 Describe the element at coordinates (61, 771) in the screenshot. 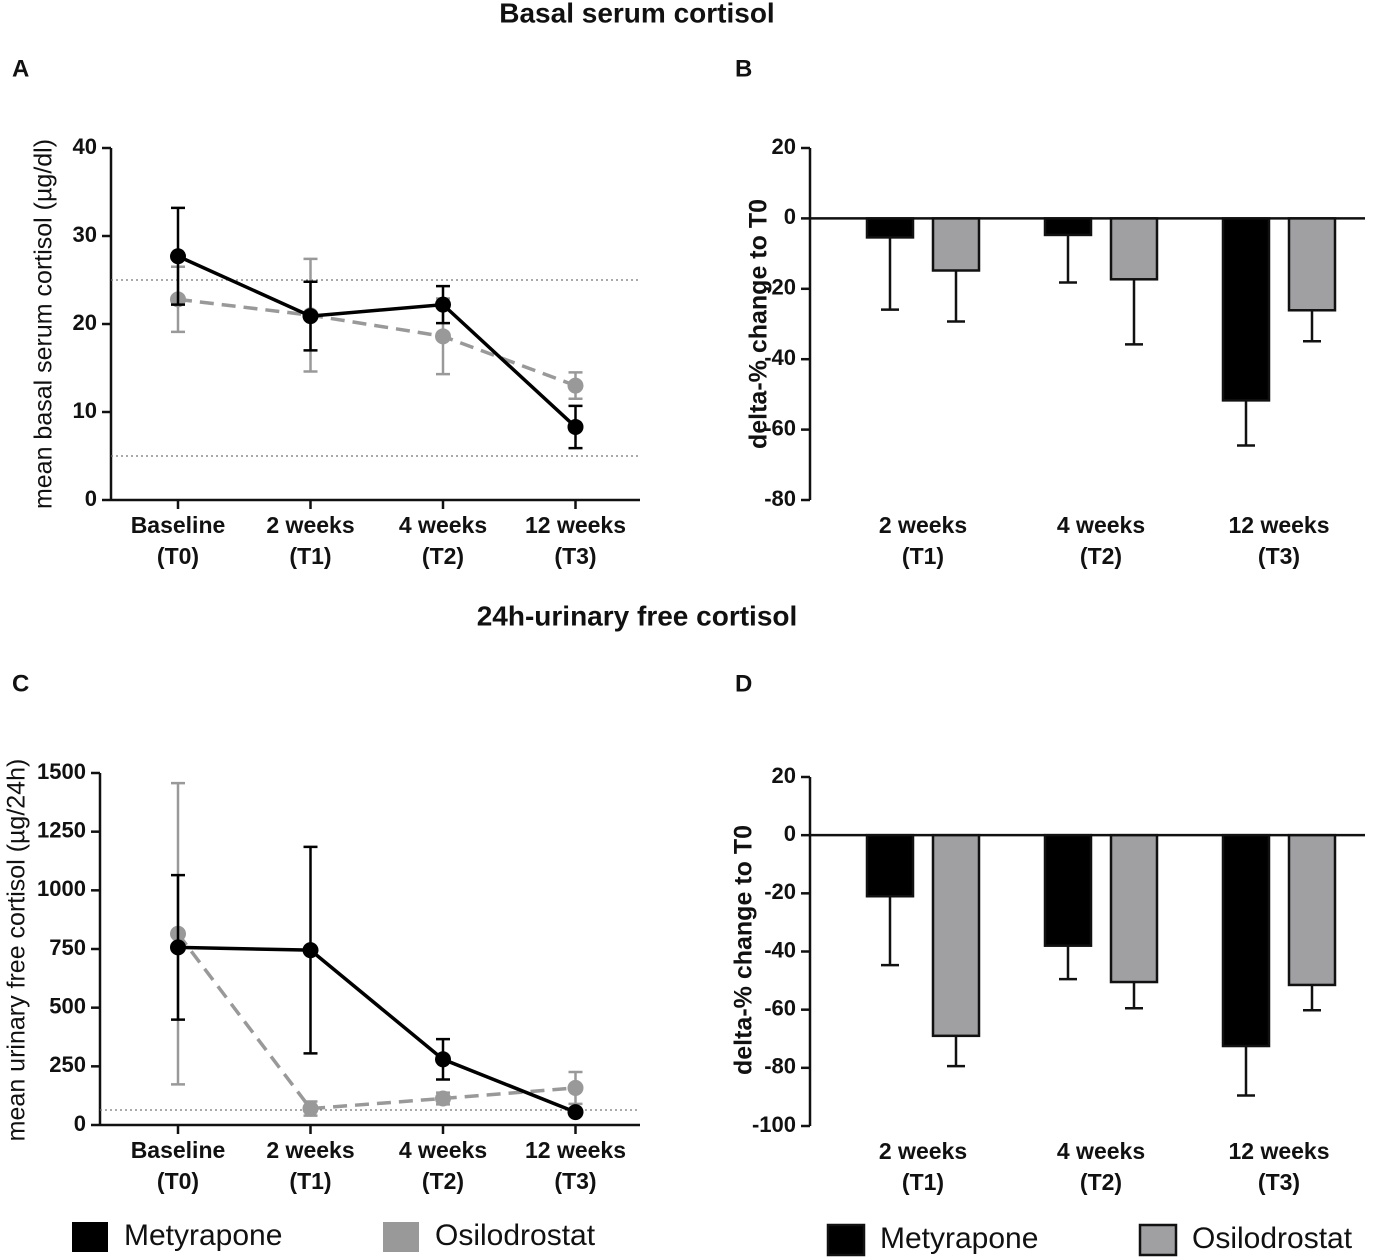

I see `y-tick-label: 1500` at that location.